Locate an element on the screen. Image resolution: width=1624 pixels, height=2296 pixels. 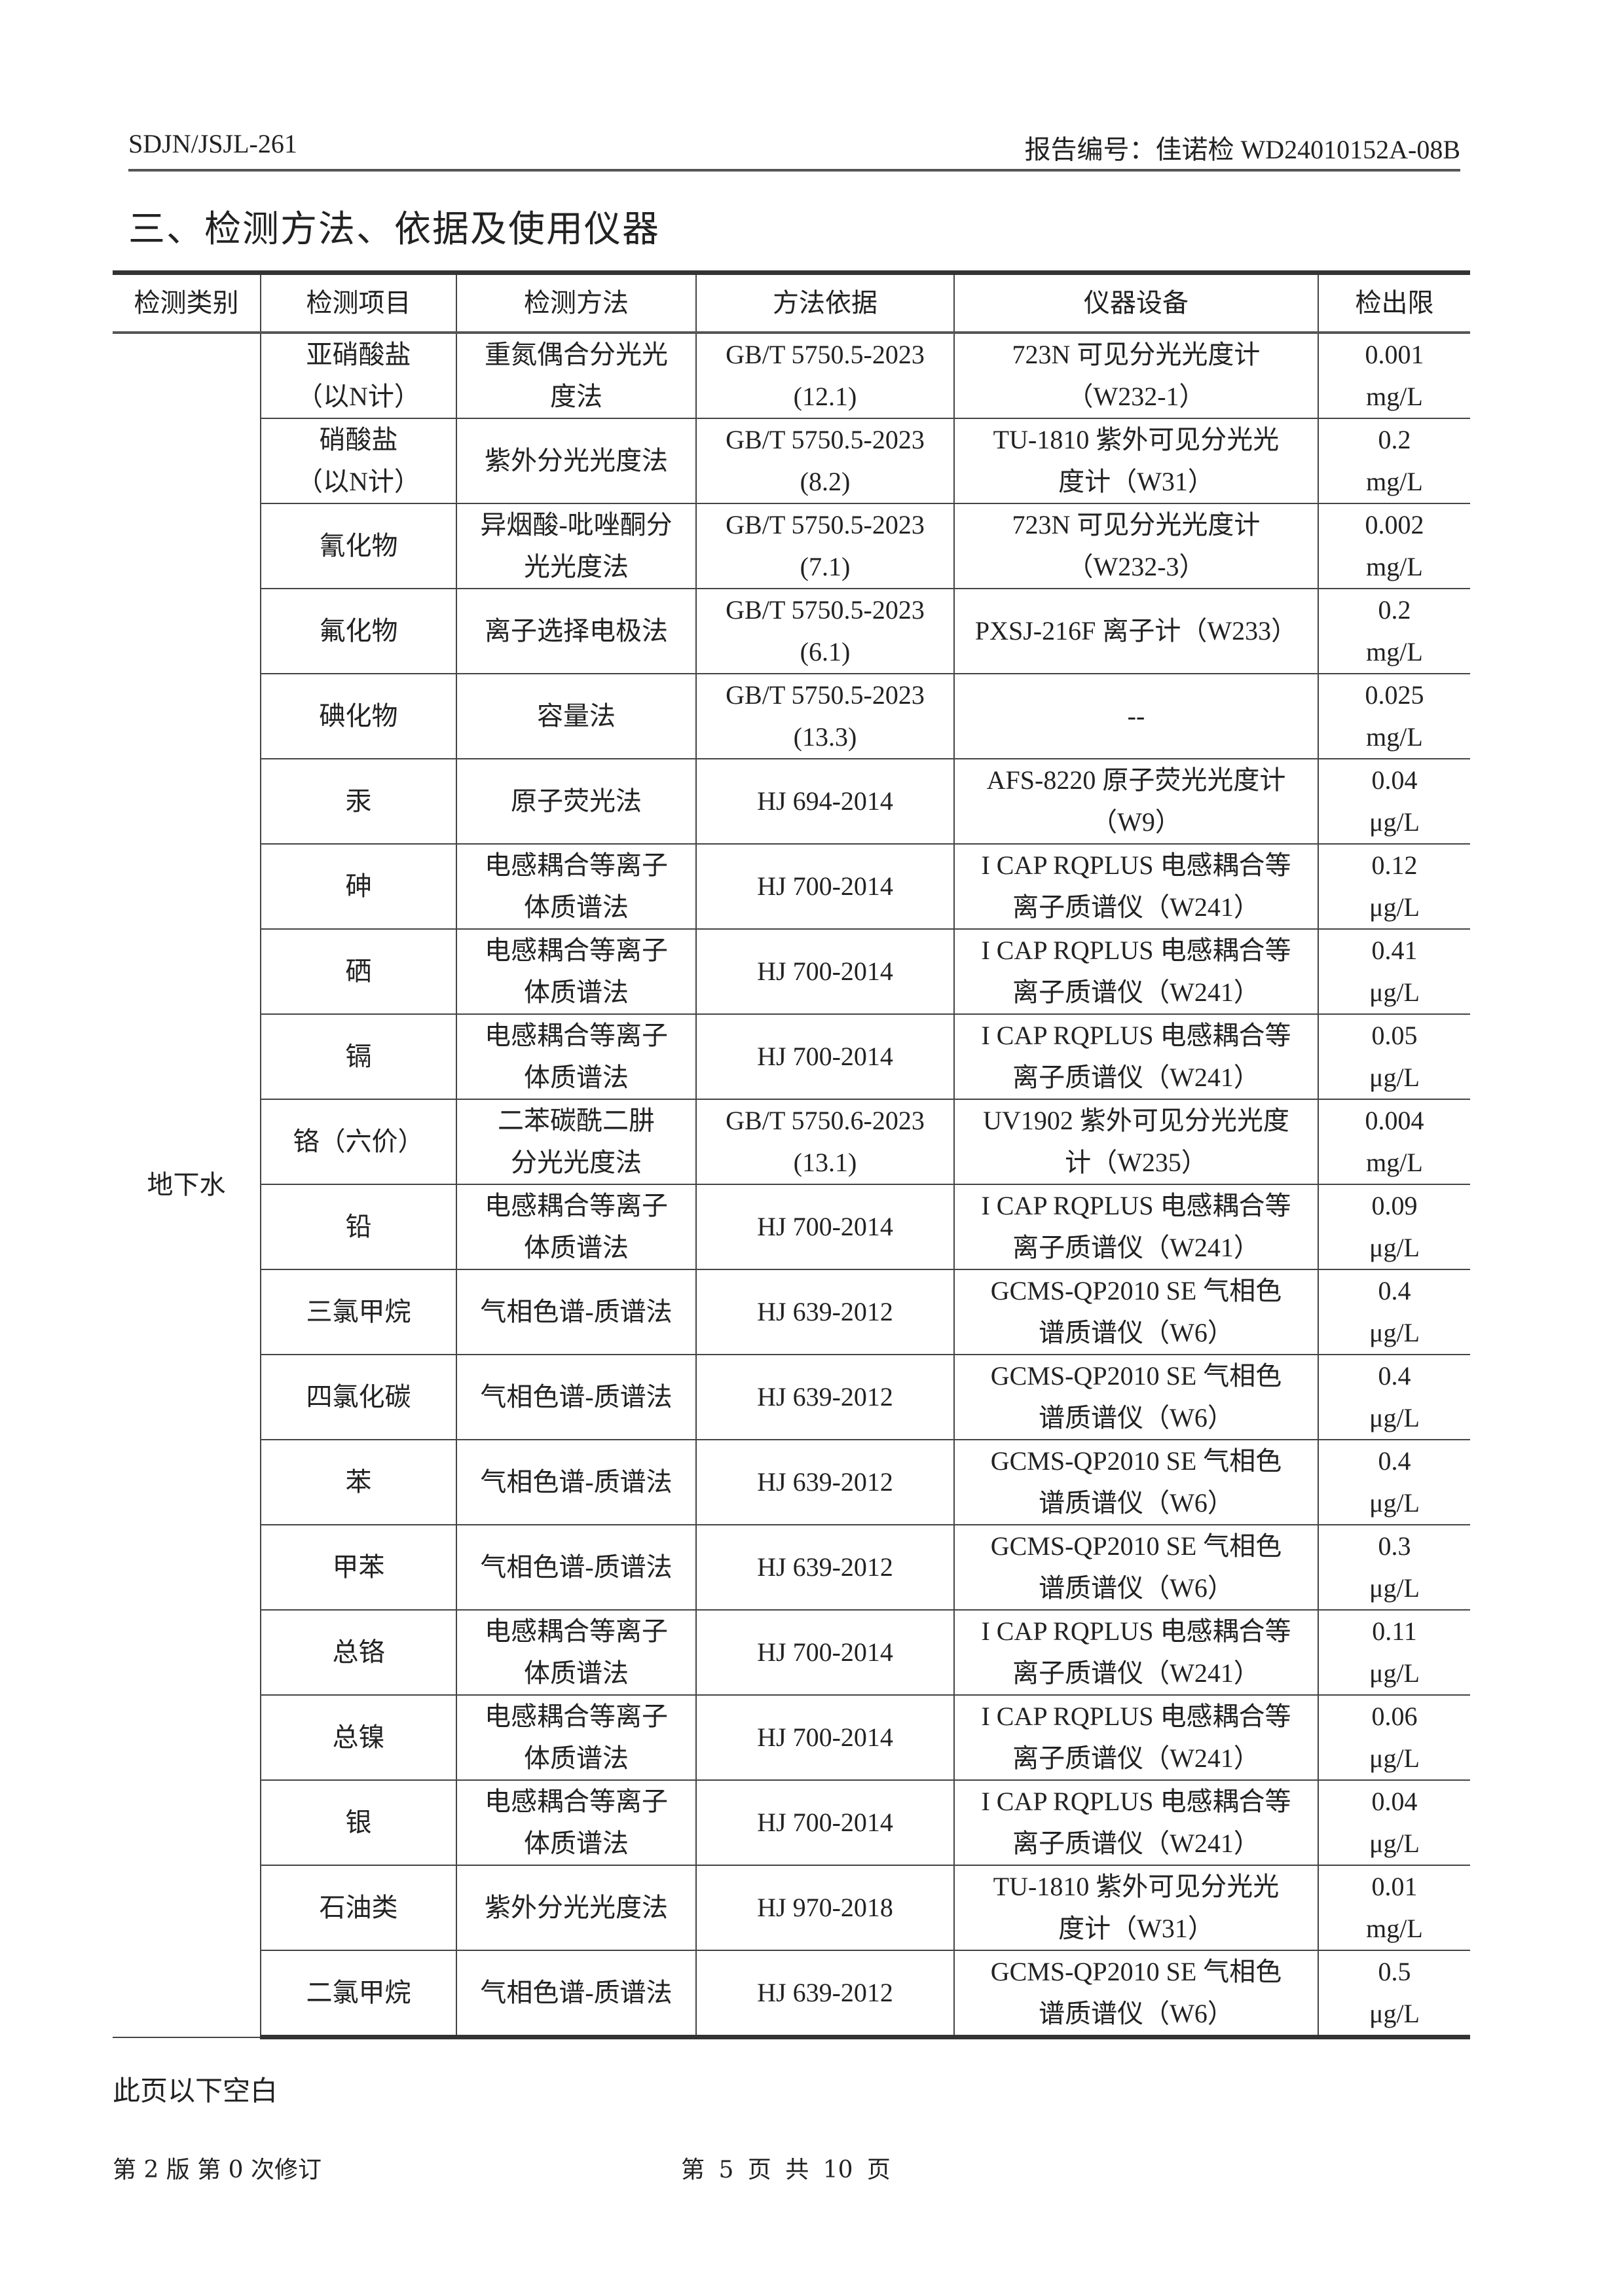
basis-cell: GB/T 5750.5-2023 (6.1) is located at coordinates (825, 631).